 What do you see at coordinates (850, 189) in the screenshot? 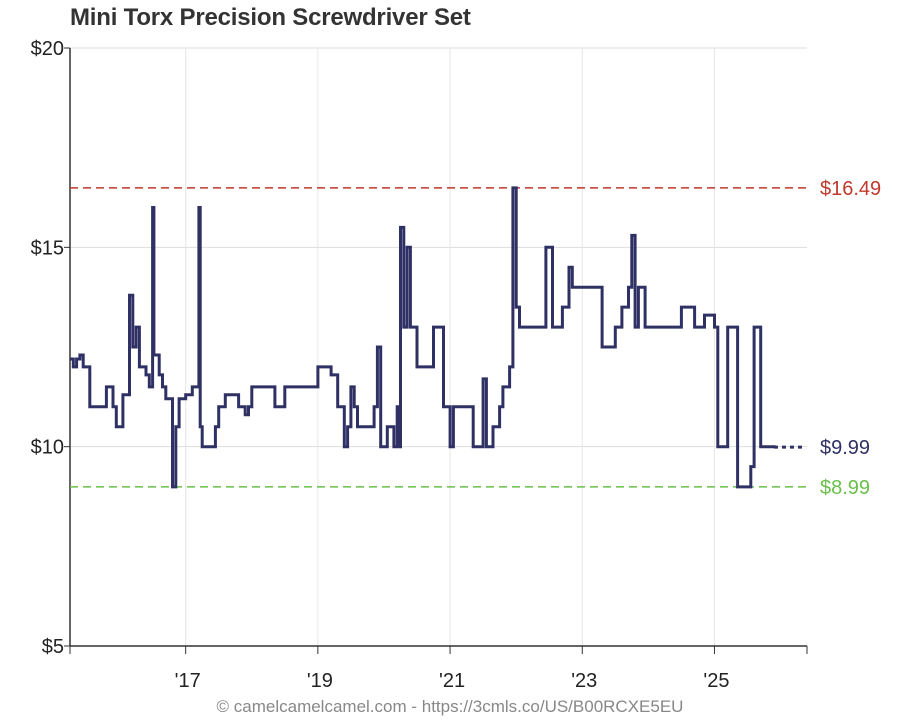
I see `highest-price-label: $16.49` at bounding box center [850, 189].